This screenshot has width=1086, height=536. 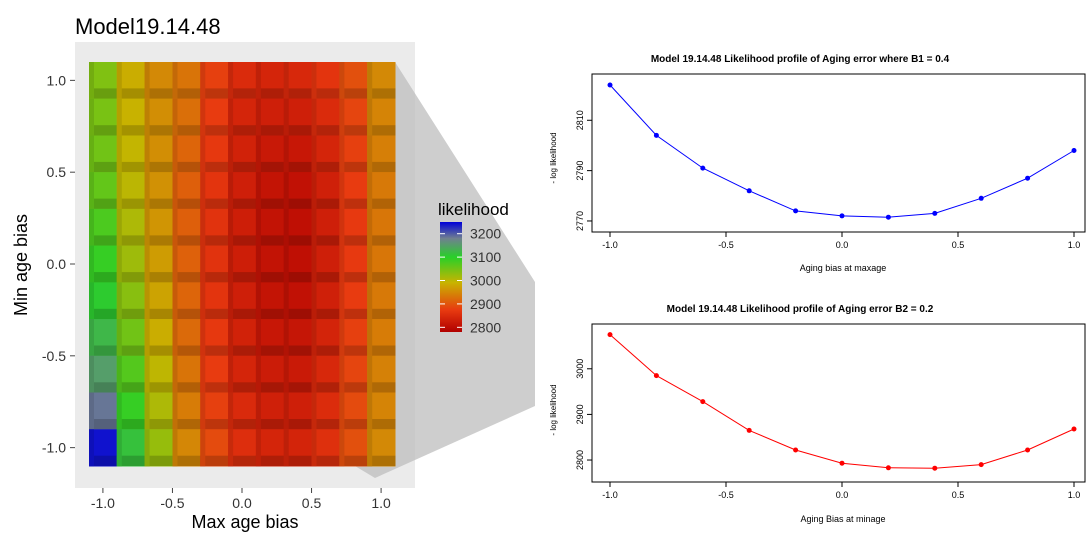 What do you see at coordinates (580, 369) in the screenshot?
I see `profile-y-tick-label: 3000` at bounding box center [580, 369].